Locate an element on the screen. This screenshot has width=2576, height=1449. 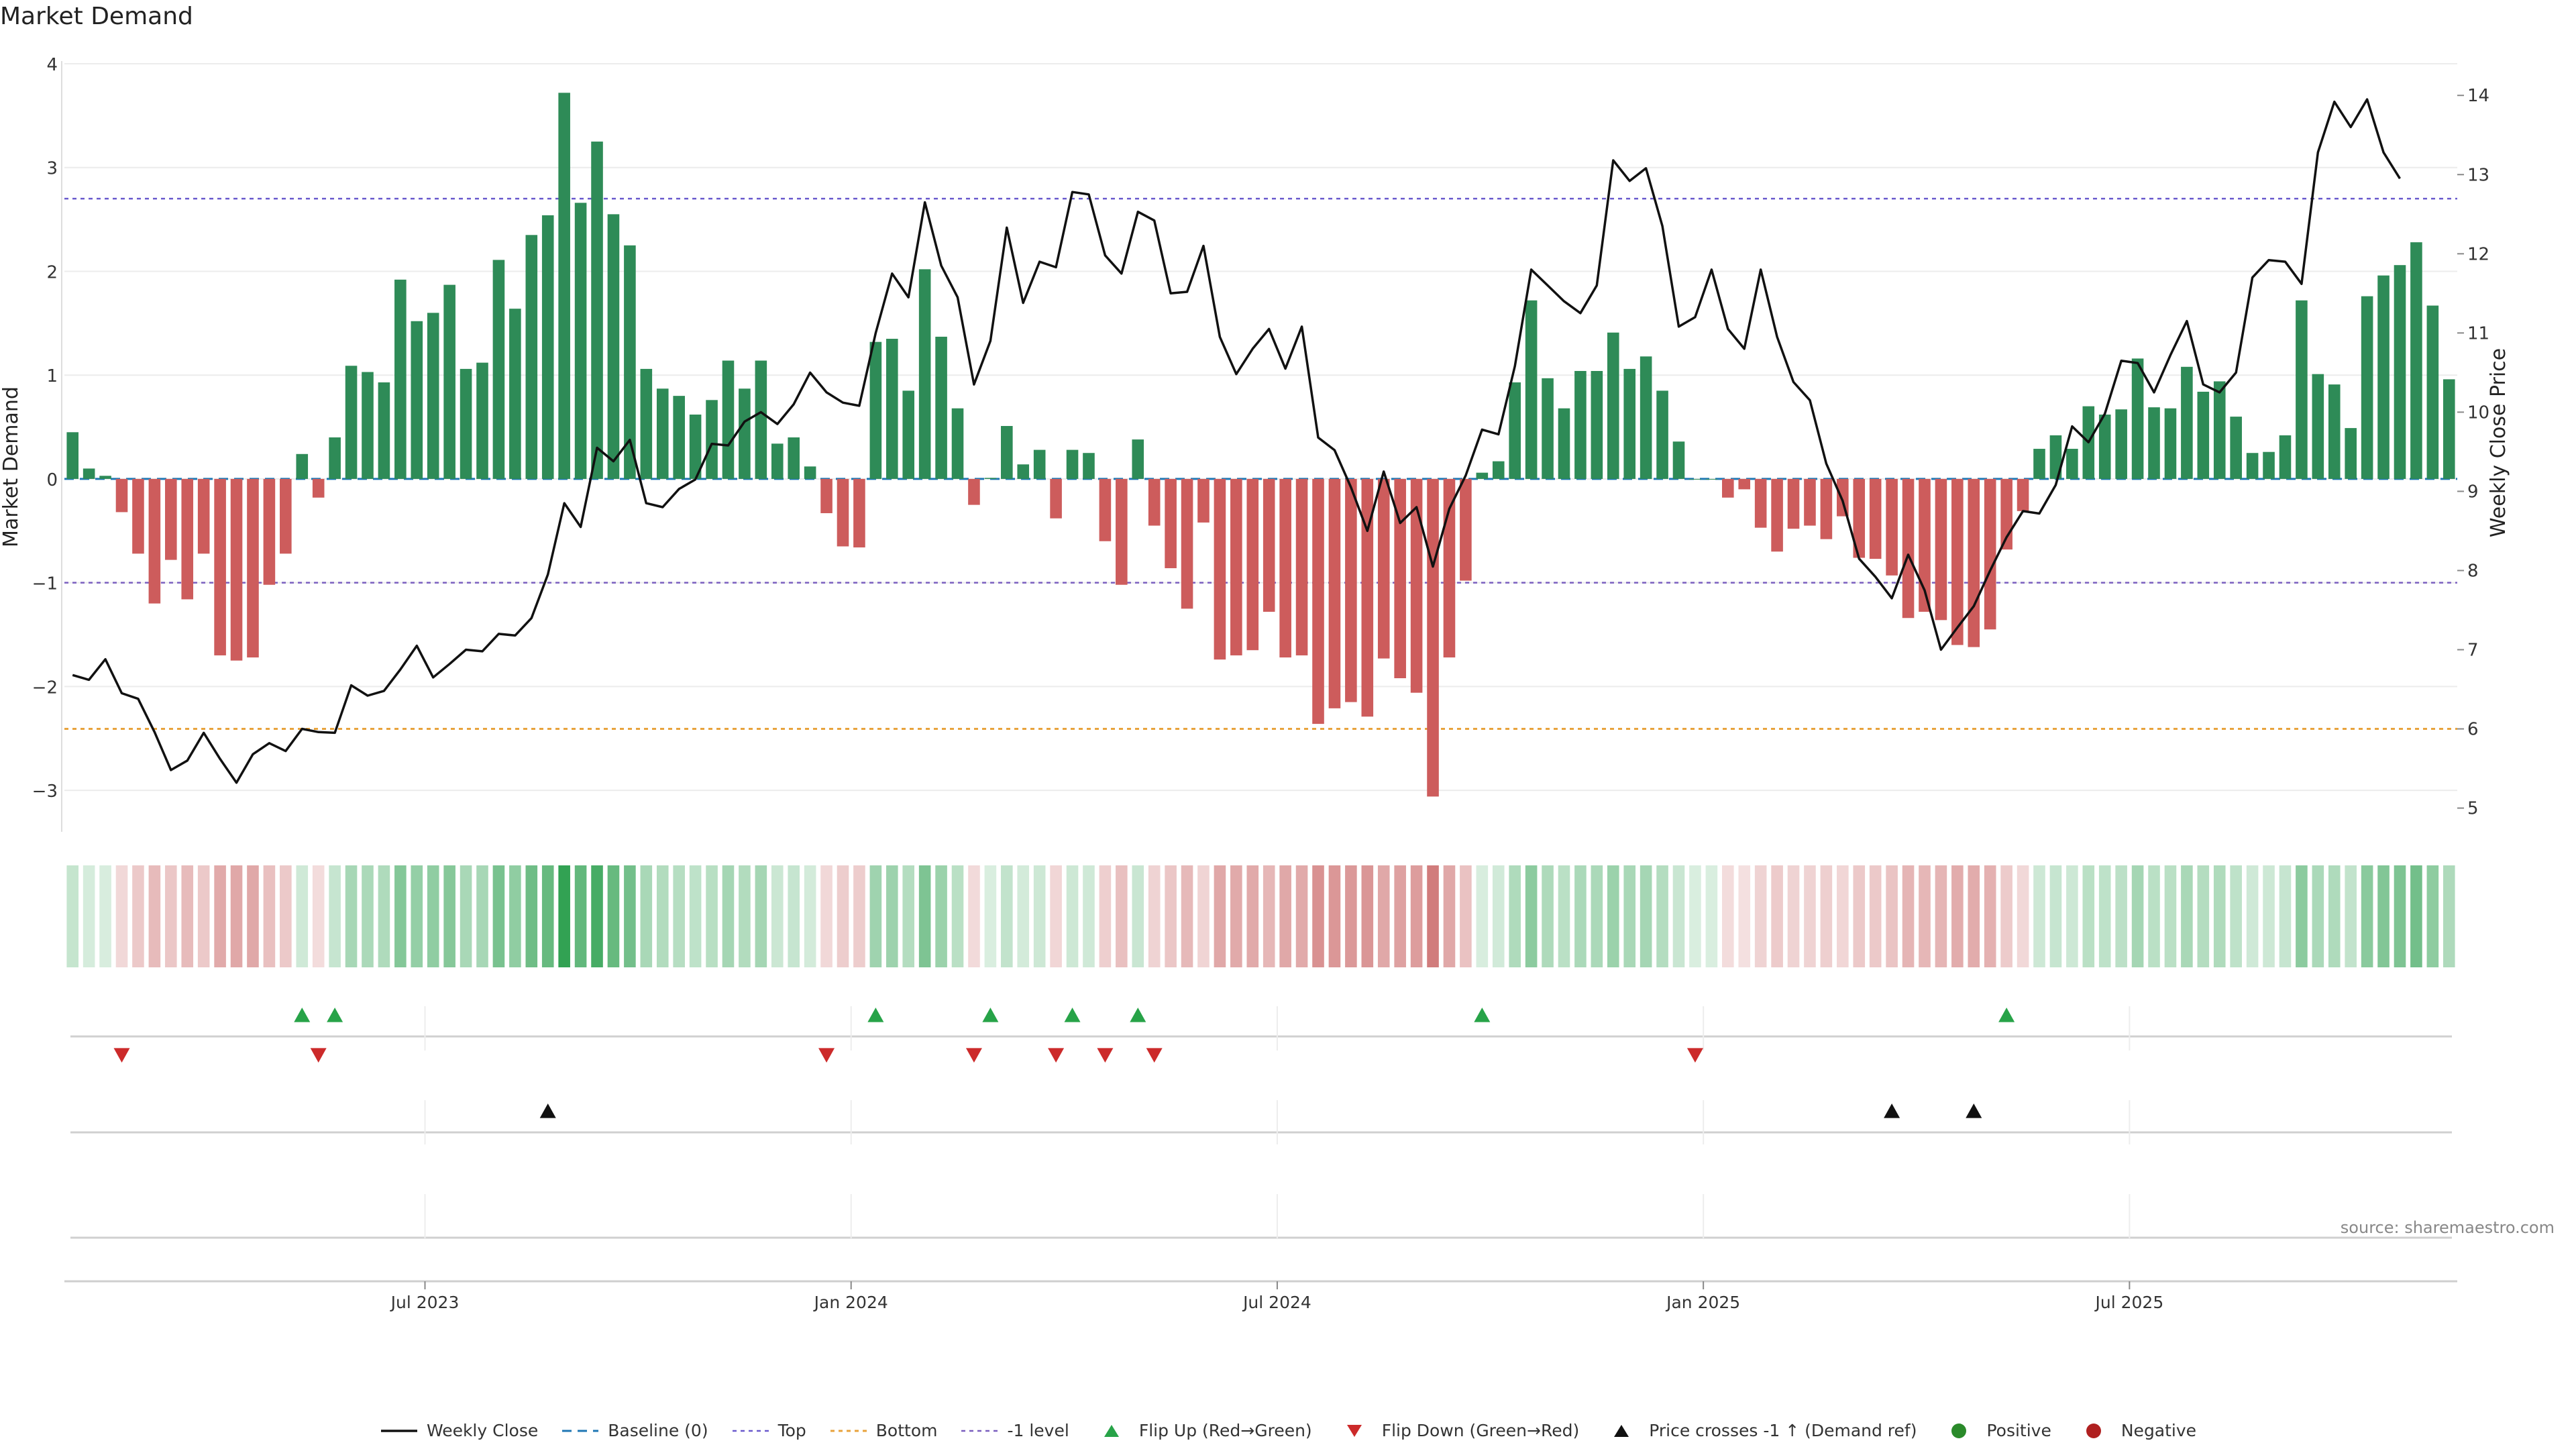
legend-item-flip-up: Flip Up (Red→Green) is located at coordinates (1202, 1430).